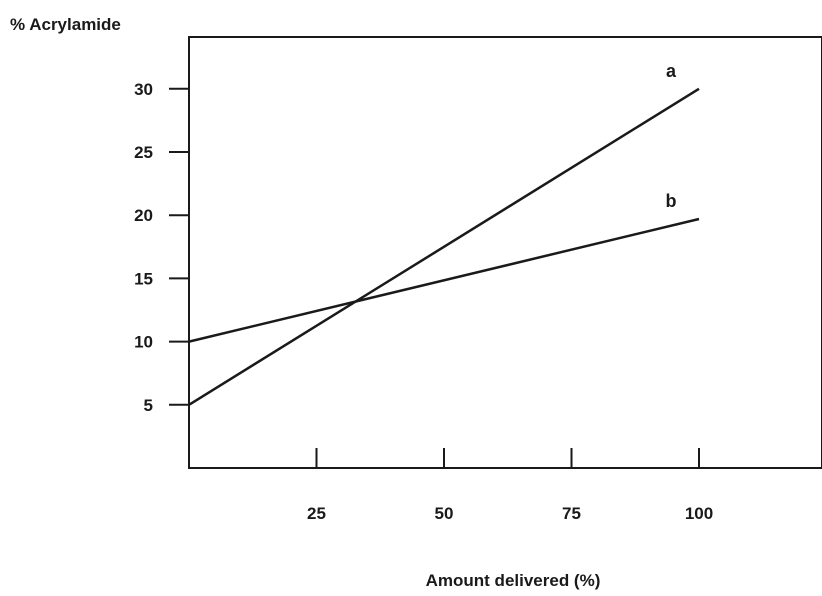 This screenshot has width=822, height=596. What do you see at coordinates (161, 247) in the screenshot?
I see `y-axis-ticks: 5 10 15 20 25 30` at bounding box center [161, 247].